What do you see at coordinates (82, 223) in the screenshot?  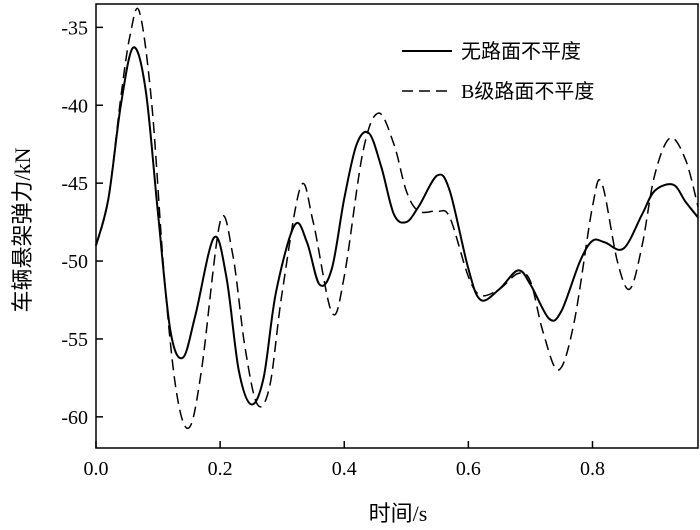 I see `y-axis: -35 -40 -45 -50 -55 -60` at bounding box center [82, 223].